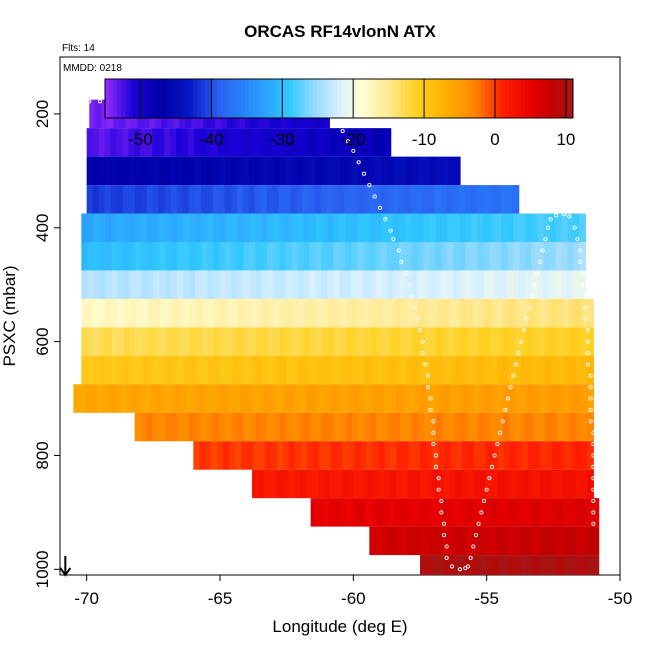 The width and height of the screenshot is (650, 650). What do you see at coordinates (494, 139) in the screenshot?
I see `colorbar-tick-label: 0` at bounding box center [494, 139].